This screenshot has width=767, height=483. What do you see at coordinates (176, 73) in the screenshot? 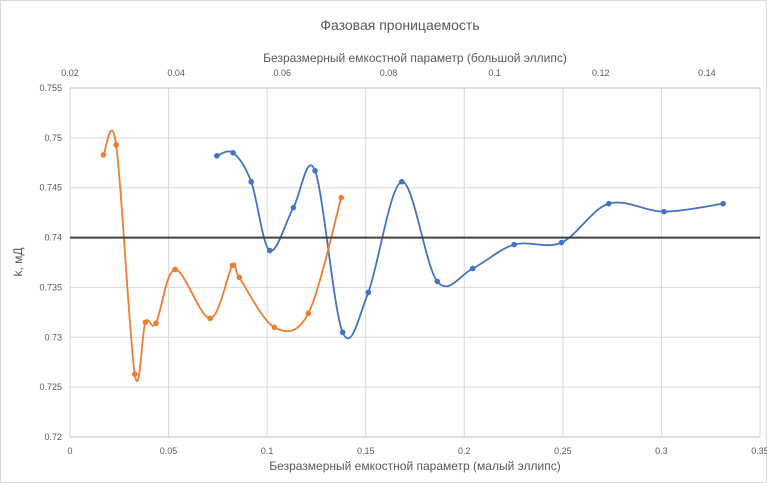
I see `x2-tick-label: 0.04` at bounding box center [176, 73].